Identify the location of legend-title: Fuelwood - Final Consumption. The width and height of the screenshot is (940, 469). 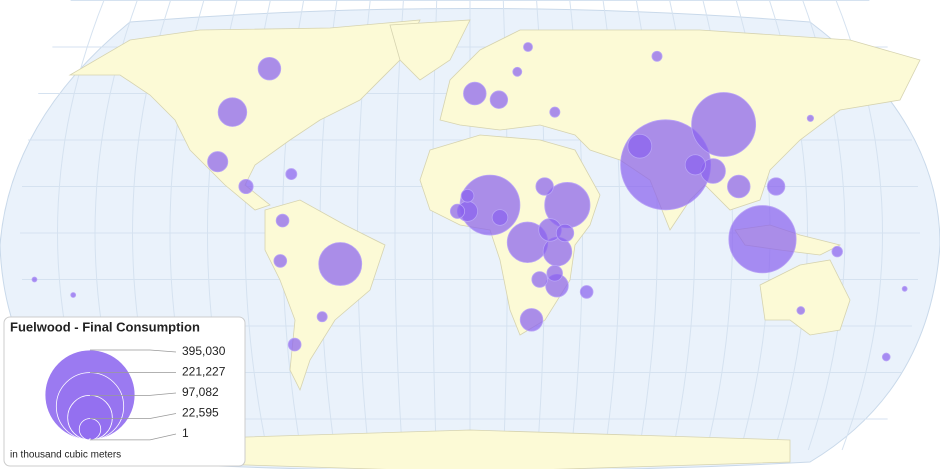
(105, 326).